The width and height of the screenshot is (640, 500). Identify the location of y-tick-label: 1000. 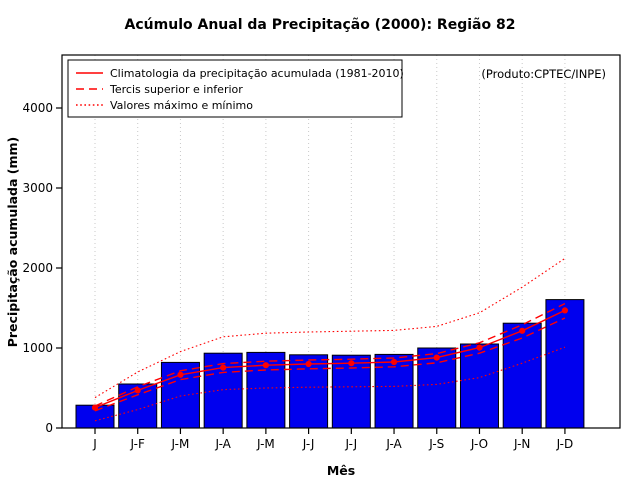
(37, 348).